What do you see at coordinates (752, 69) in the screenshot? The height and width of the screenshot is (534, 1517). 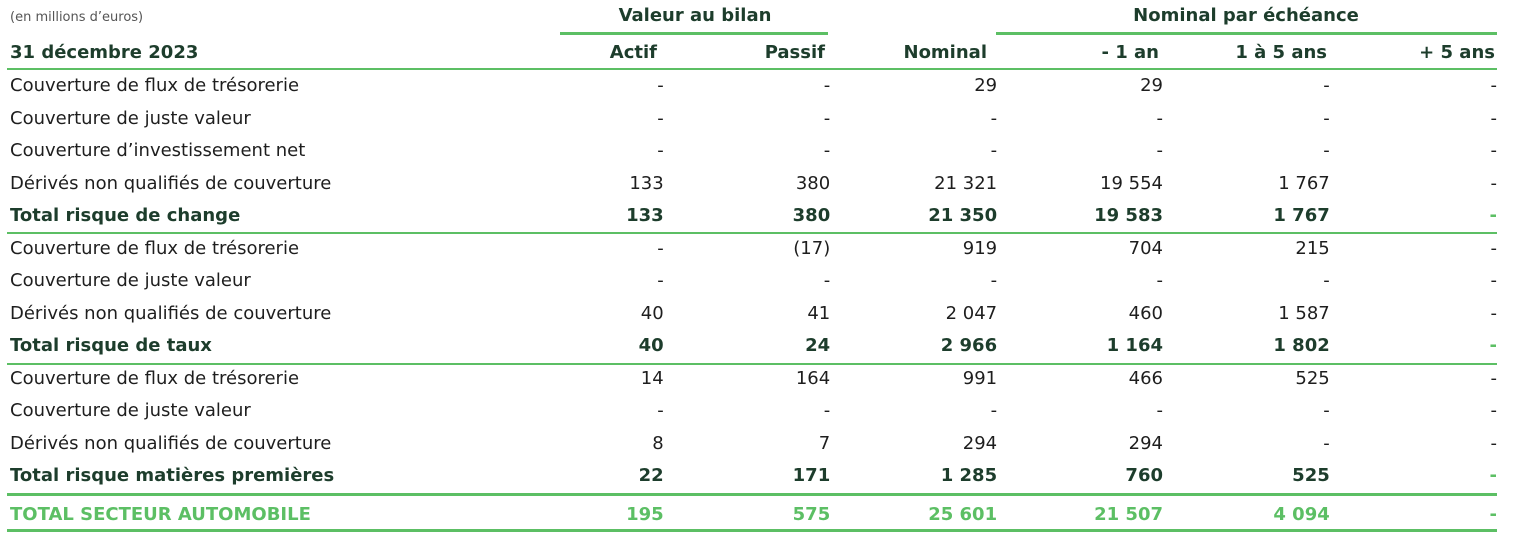 I see `header-rule` at bounding box center [752, 69].